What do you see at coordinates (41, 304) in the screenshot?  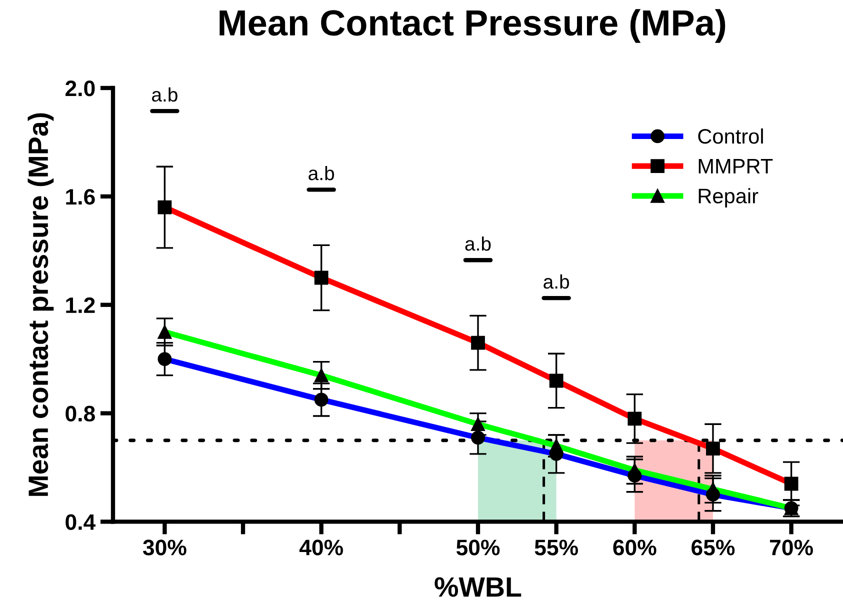 I see `y-axis-title: Mean contact pressure (MPa)` at bounding box center [41, 304].